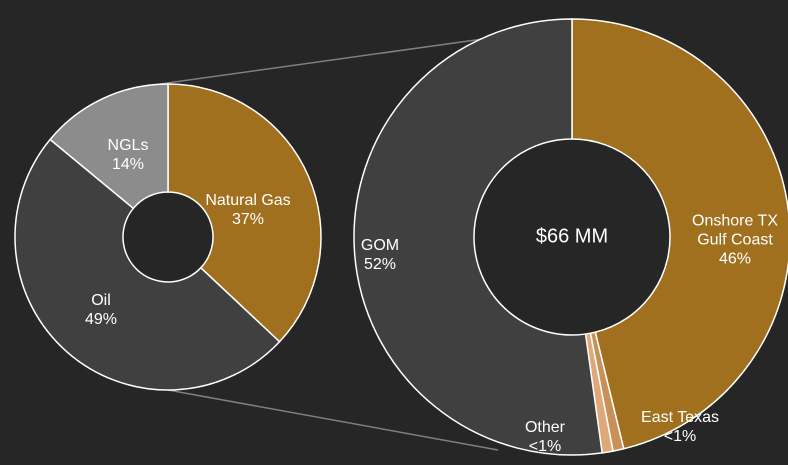 The height and width of the screenshot is (465, 788). What do you see at coordinates (680, 417) in the screenshot?
I see `category-label: East Texas` at bounding box center [680, 417].